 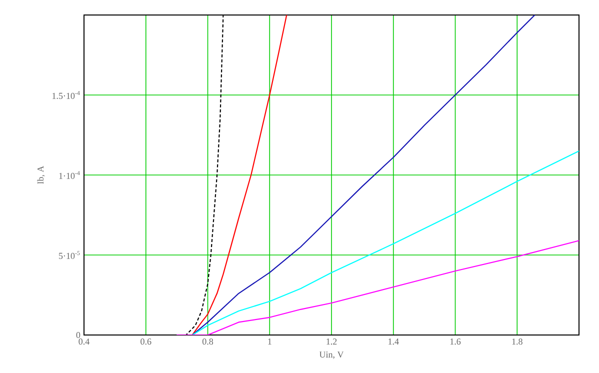 I want to click on x-tick-label: 0.8, so click(x=208, y=341).